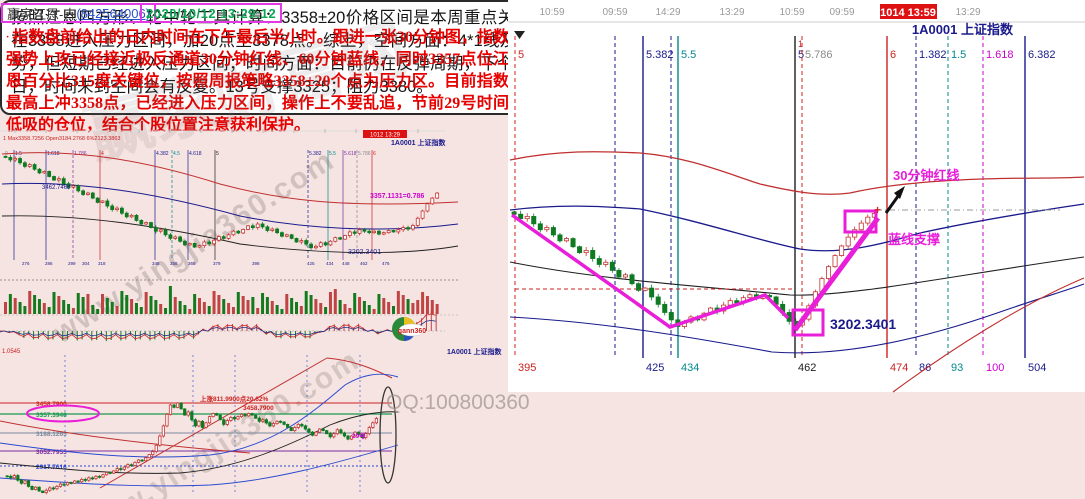  What do you see at coordinates (350, 154) in the screenshot?
I see `svg-text: 5.618` at bounding box center [350, 154].